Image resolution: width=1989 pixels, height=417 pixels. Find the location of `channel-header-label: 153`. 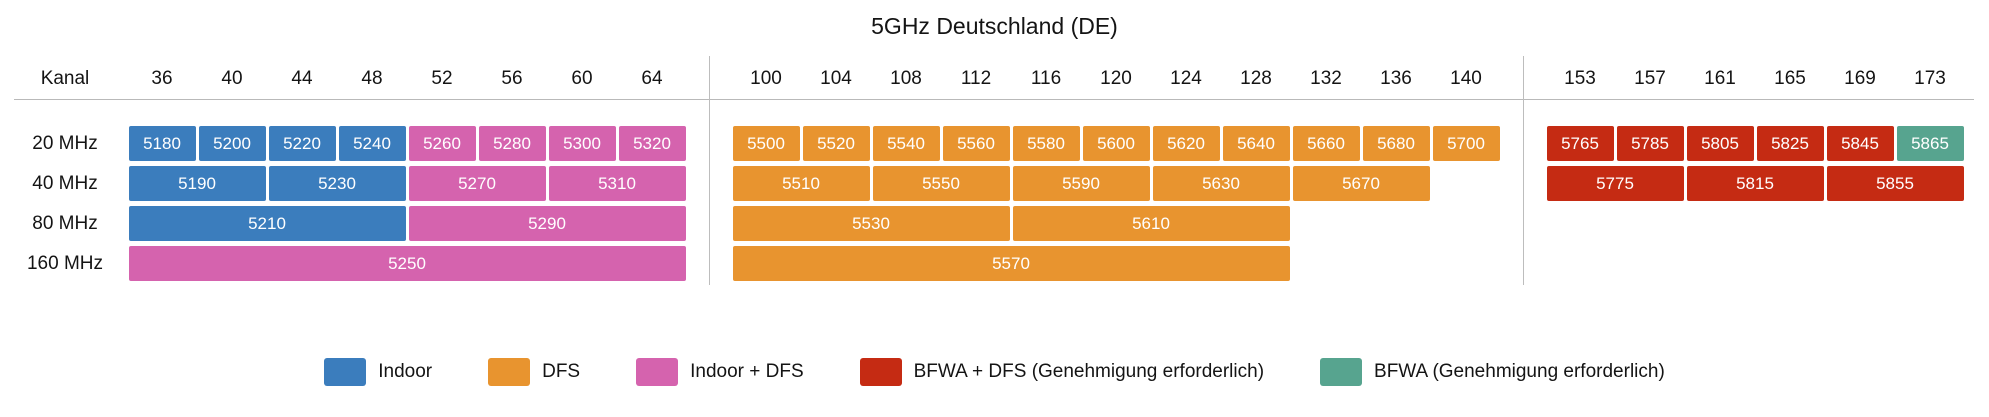

channel-header-label: 153 is located at coordinates (1580, 78).